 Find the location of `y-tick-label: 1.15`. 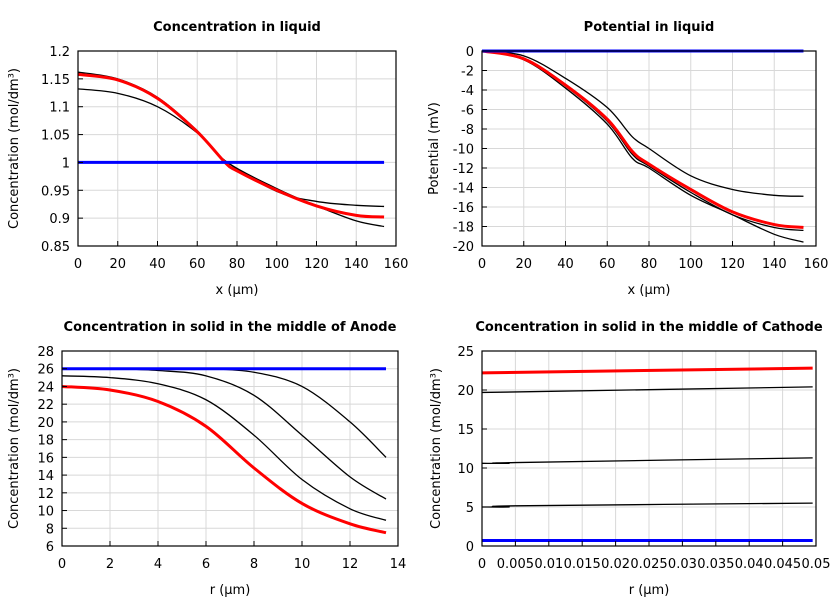

y-tick-label: 1.15 is located at coordinates (55, 80).